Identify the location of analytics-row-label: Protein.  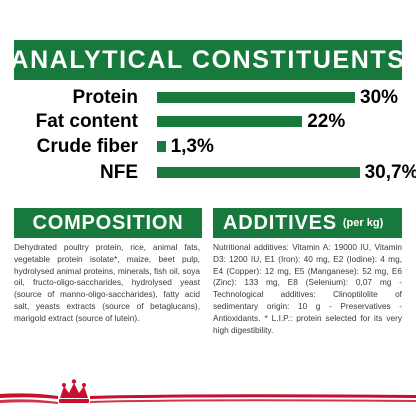
(105, 97).